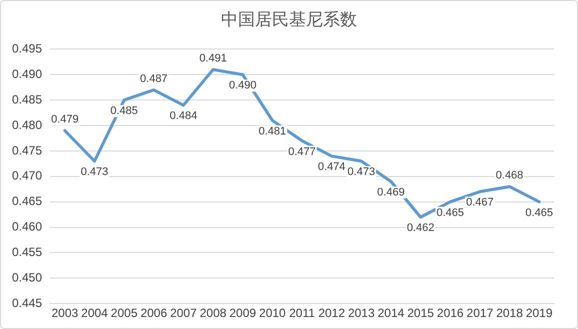 This screenshot has width=578, height=329. I want to click on data-label: 0.462, so click(420, 228).